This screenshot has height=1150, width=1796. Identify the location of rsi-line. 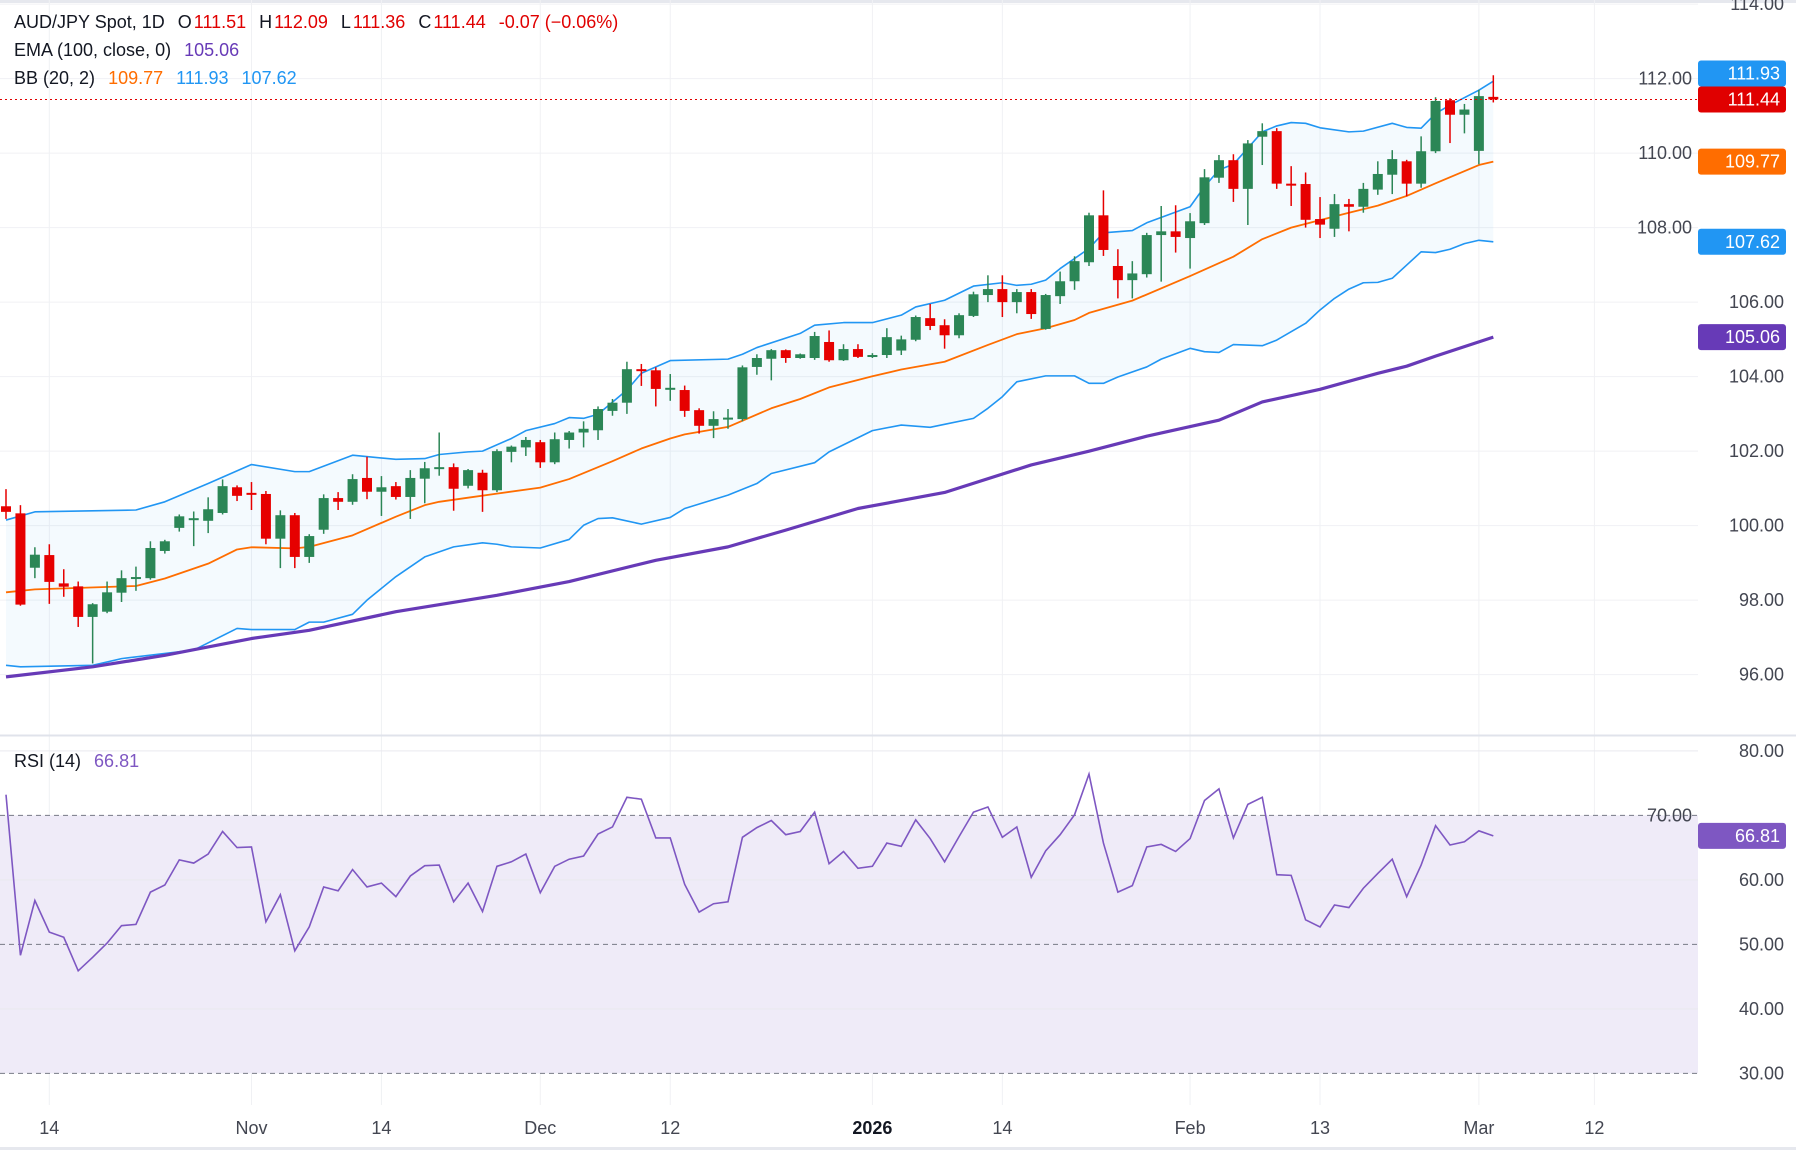
(749, 872).